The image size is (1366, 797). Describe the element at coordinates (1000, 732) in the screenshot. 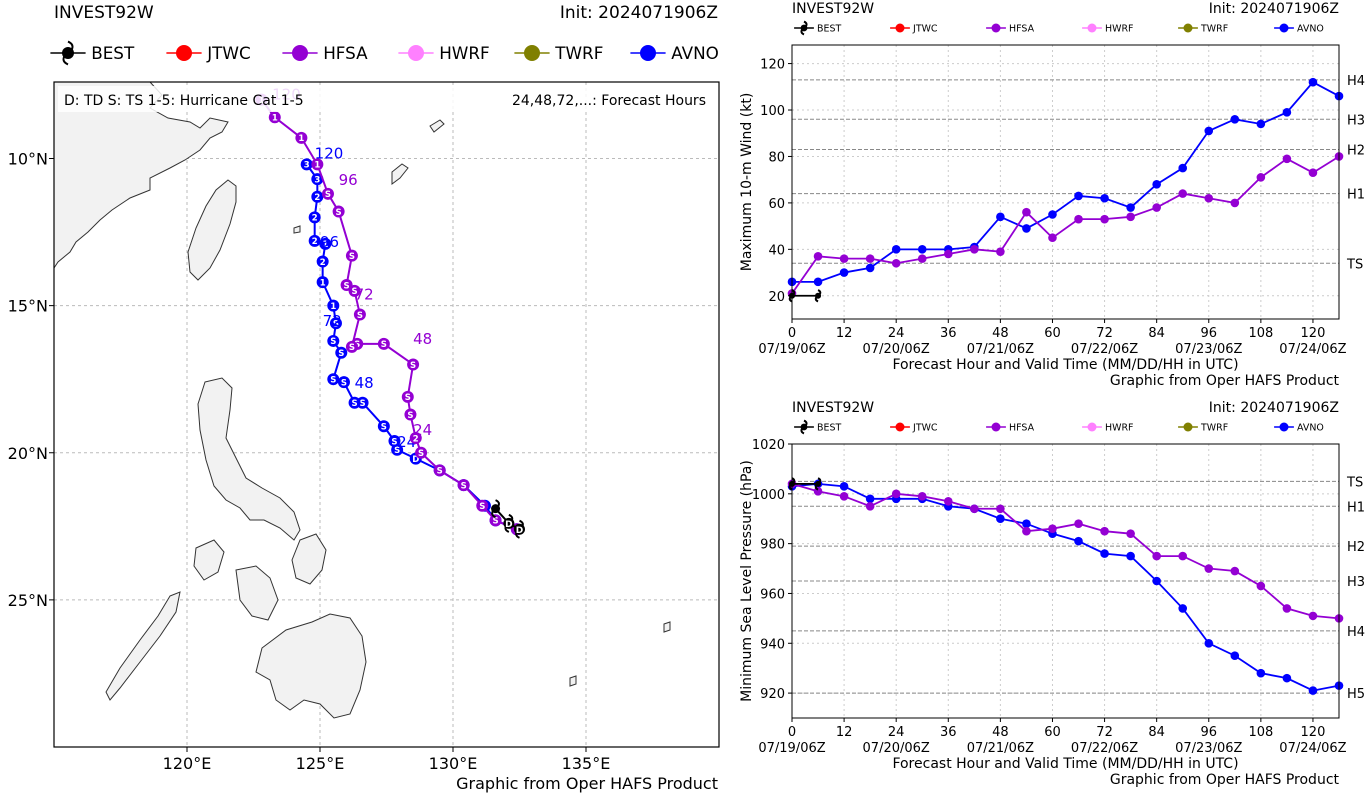

I see `pressure-x-tick-48: 48` at that location.